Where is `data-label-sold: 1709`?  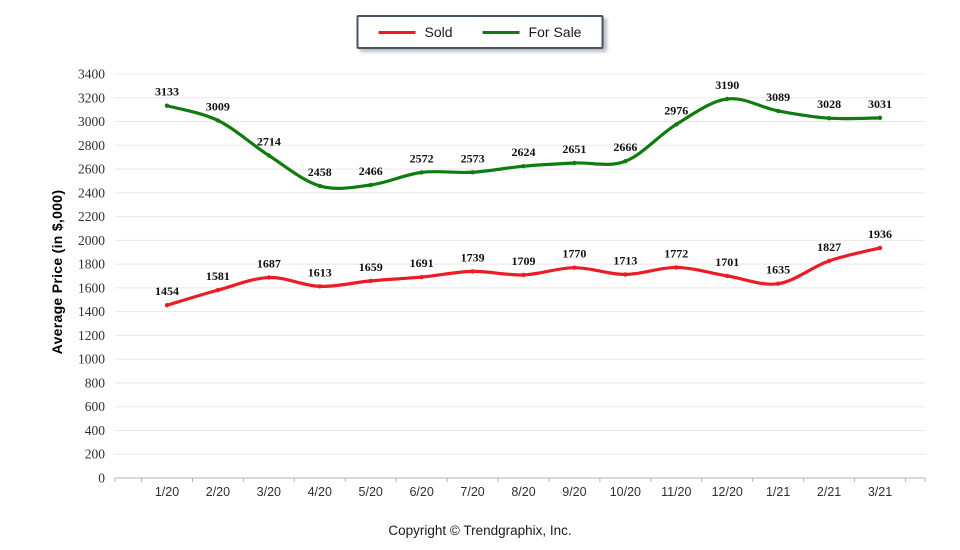
data-label-sold: 1709 is located at coordinates (524, 261).